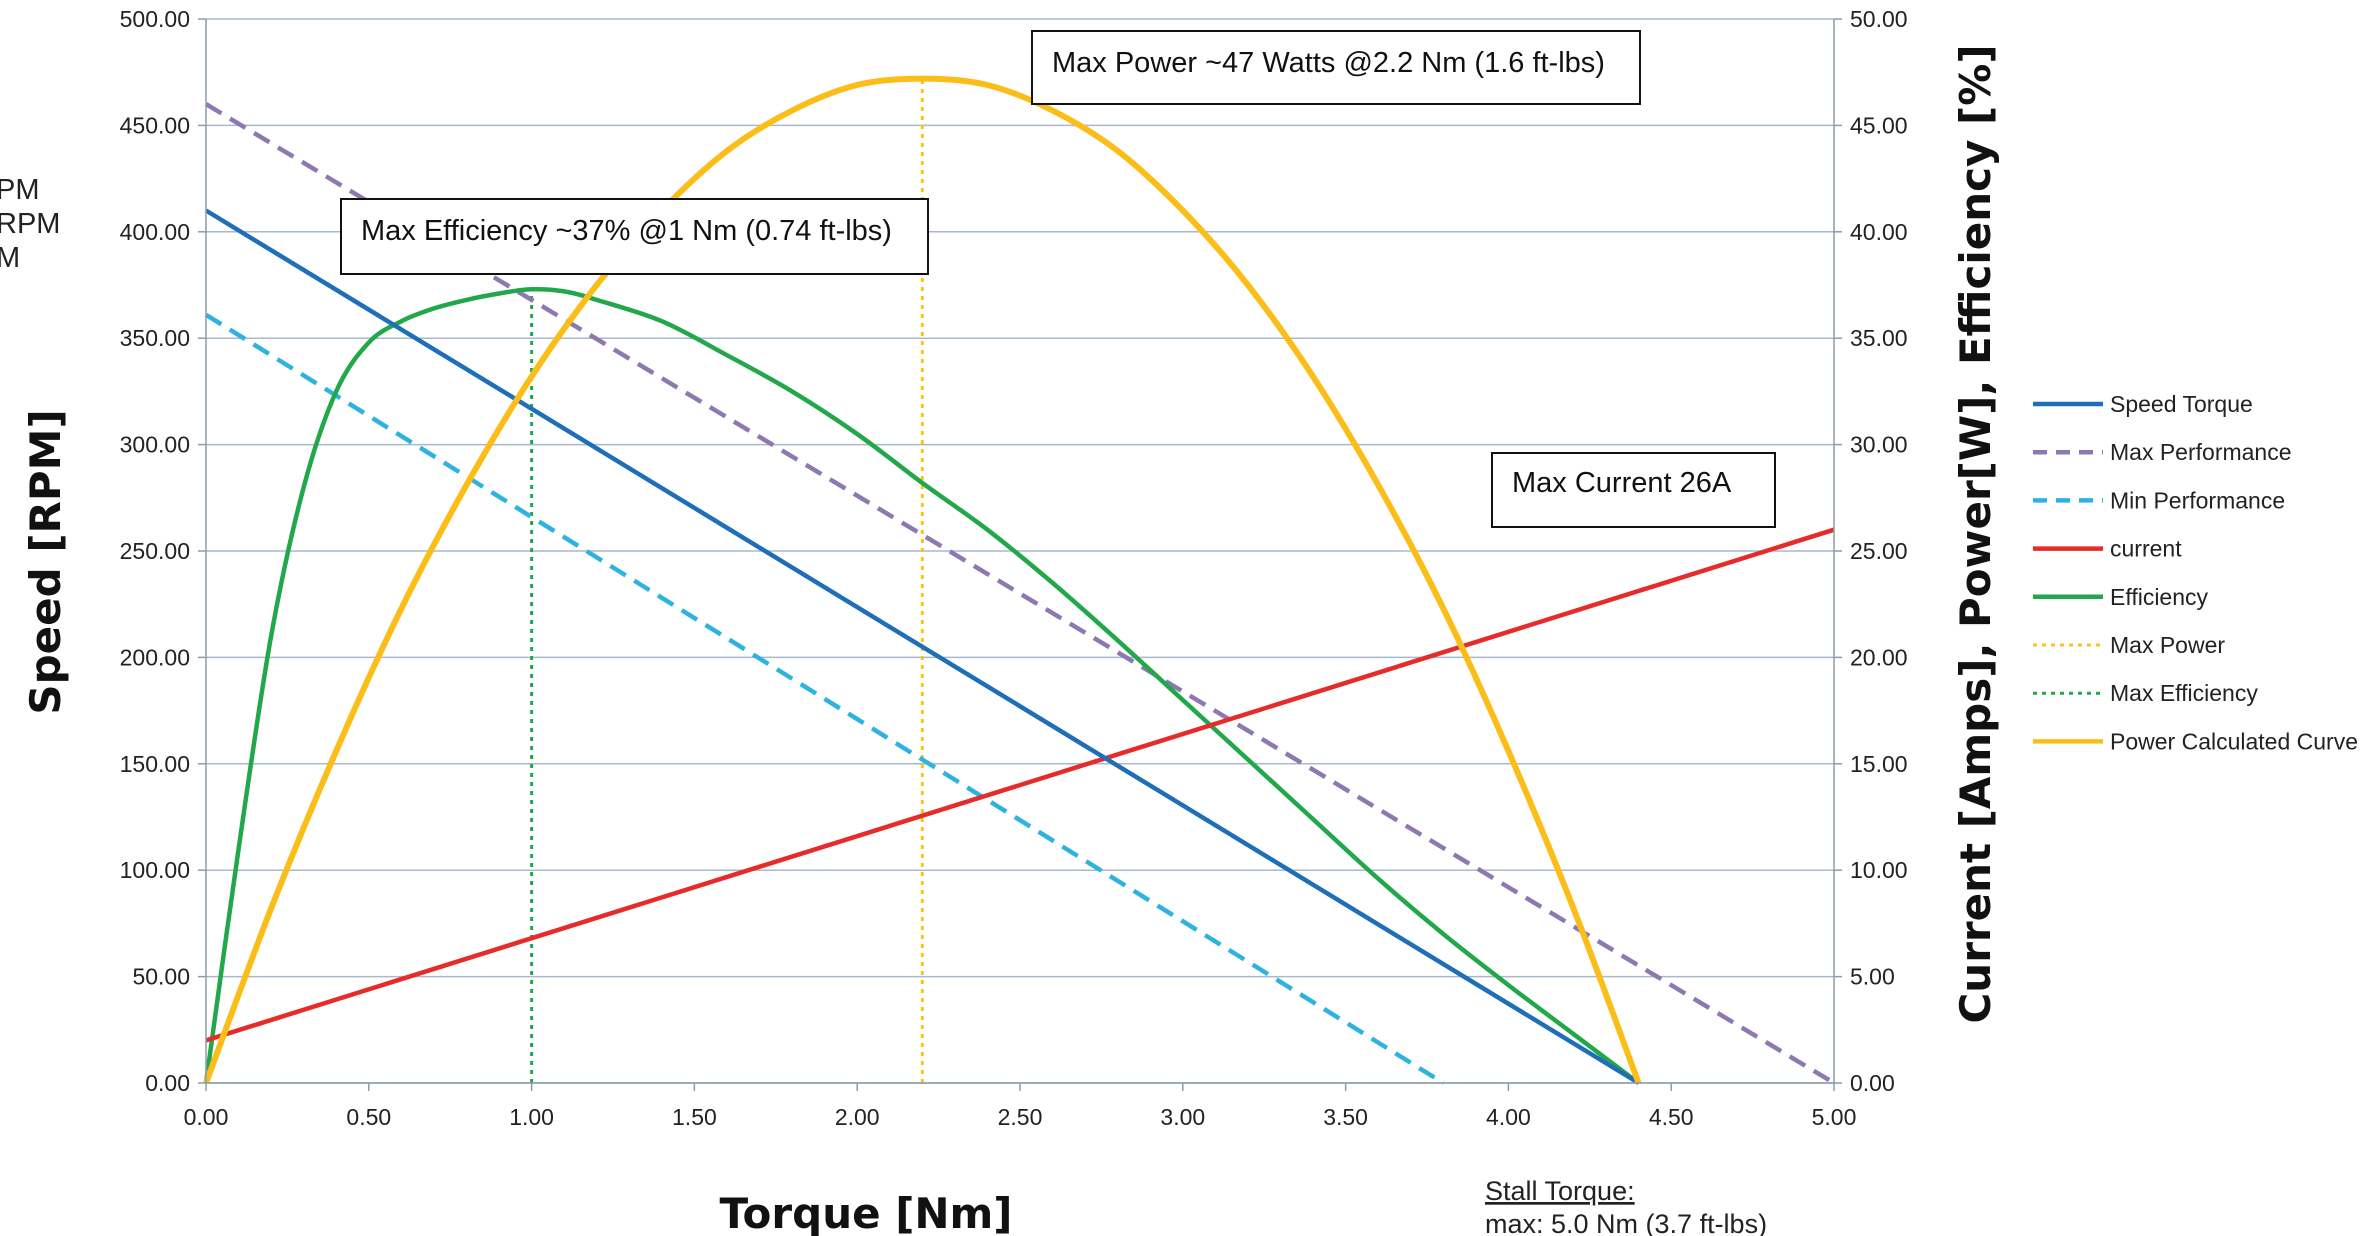  What do you see at coordinates (1182, 1117) in the screenshot?
I see `x-tick-label: 3.00` at bounding box center [1182, 1117].